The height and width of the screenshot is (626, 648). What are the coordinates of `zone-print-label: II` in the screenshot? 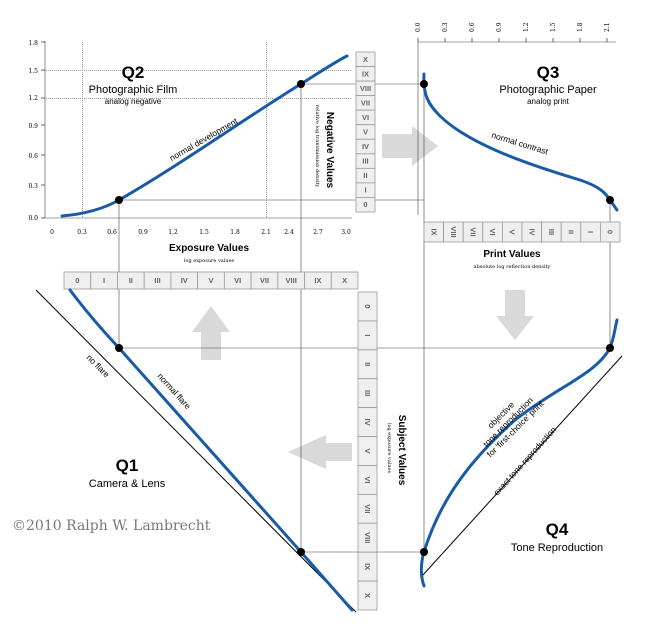 It's located at (571, 232).